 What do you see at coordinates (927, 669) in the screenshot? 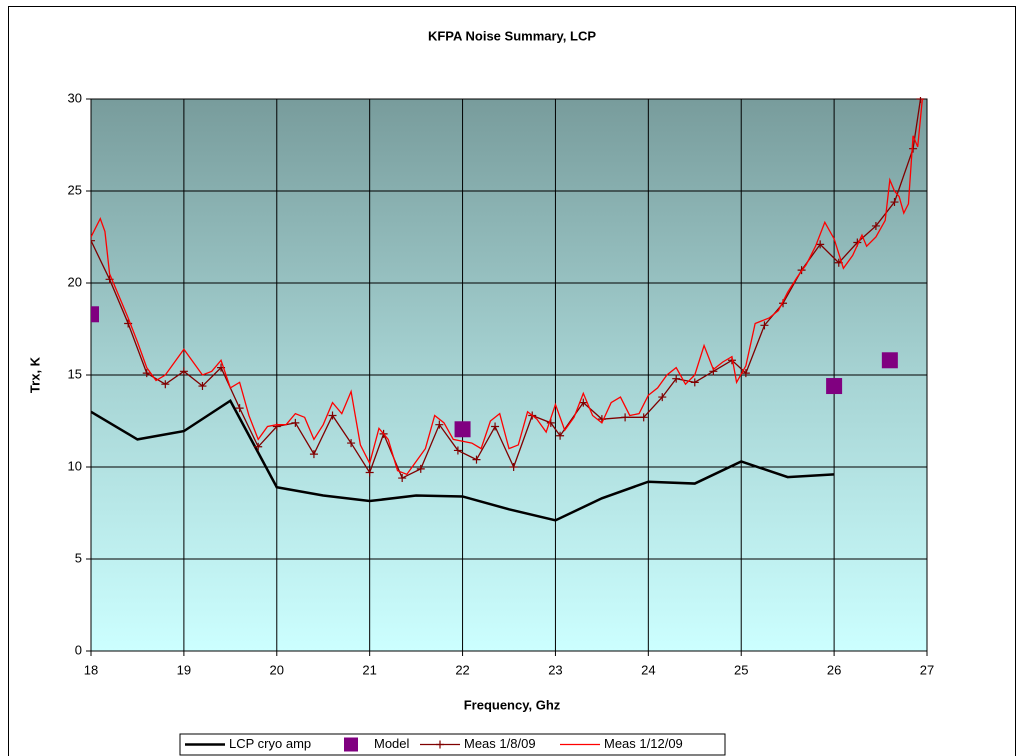
I see `x-tick-label: 27` at bounding box center [927, 669].